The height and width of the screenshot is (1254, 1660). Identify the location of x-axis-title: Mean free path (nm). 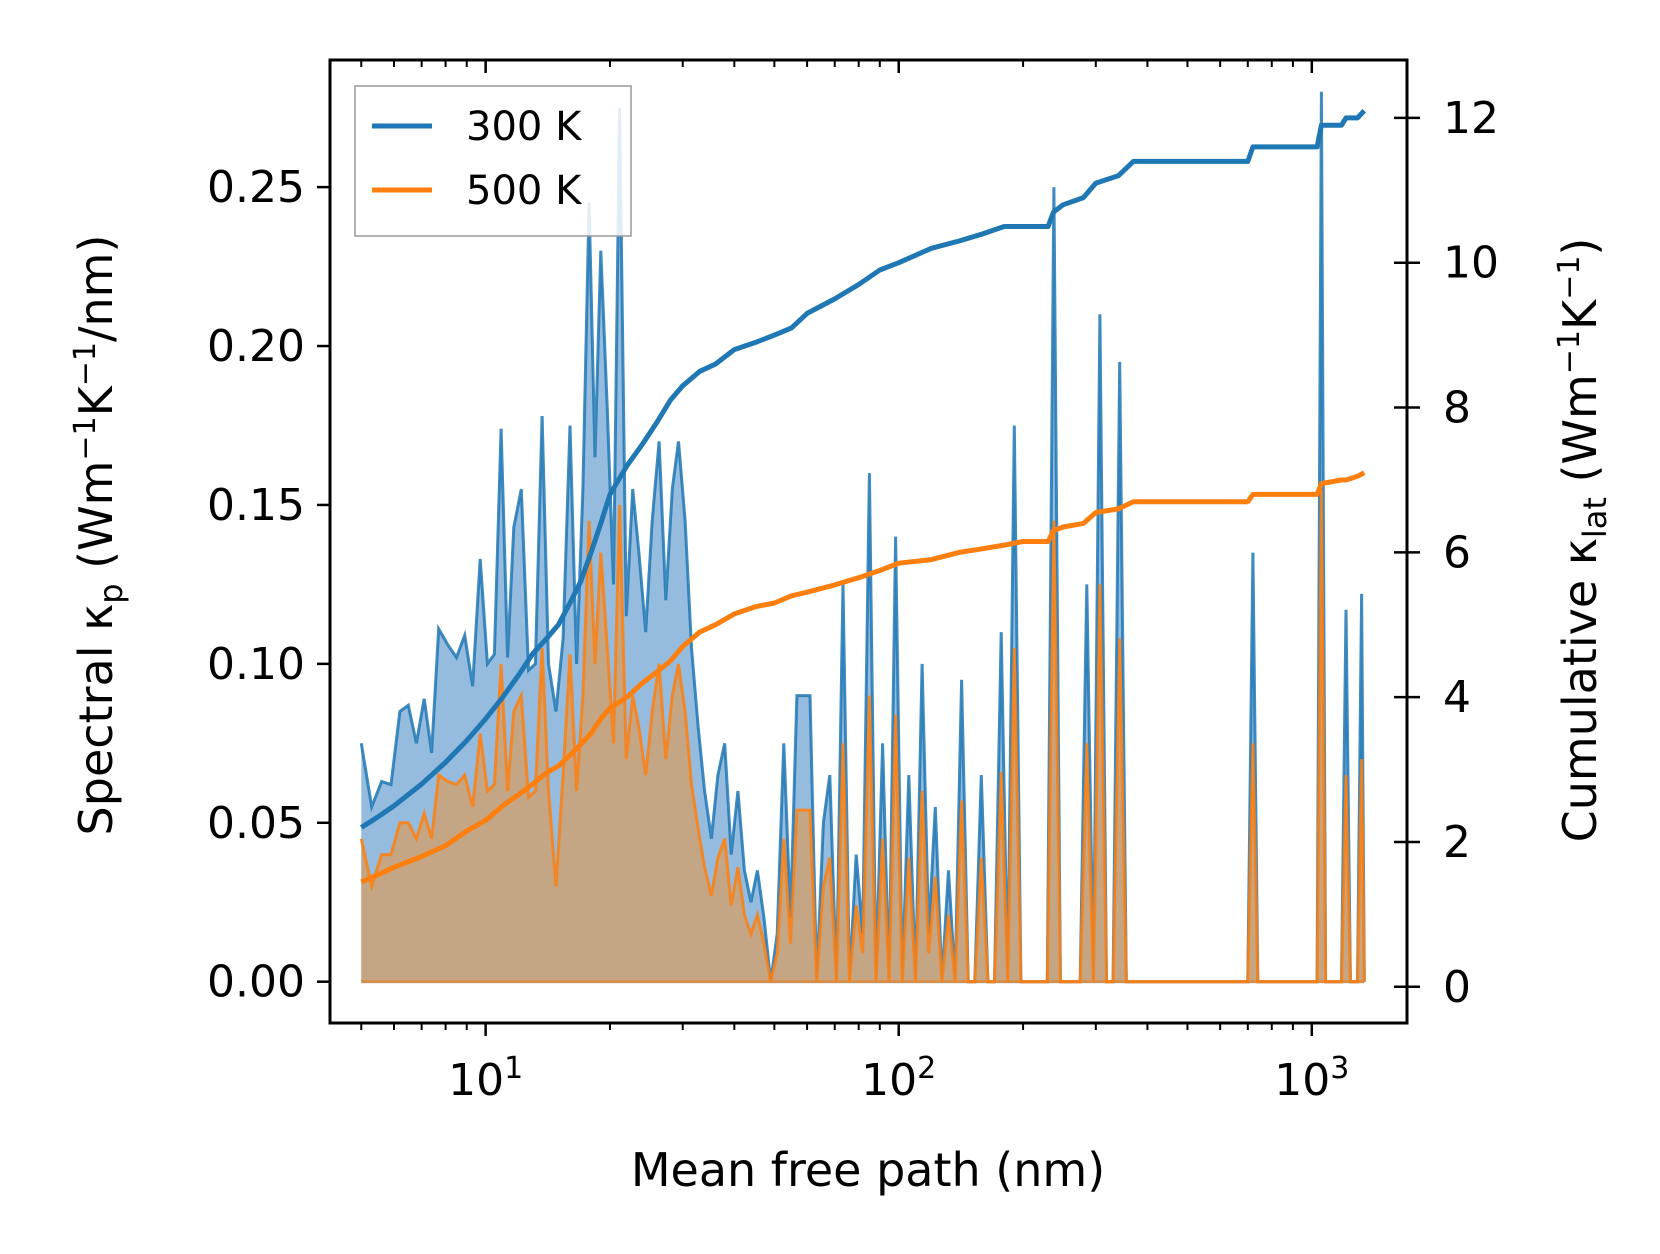
(868, 1170).